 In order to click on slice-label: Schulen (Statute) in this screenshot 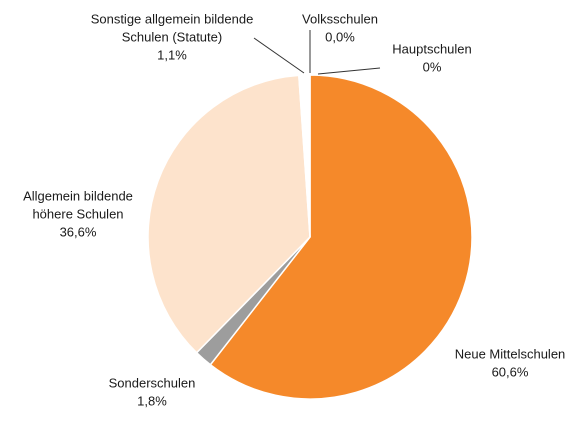, I will do `click(172, 36)`.